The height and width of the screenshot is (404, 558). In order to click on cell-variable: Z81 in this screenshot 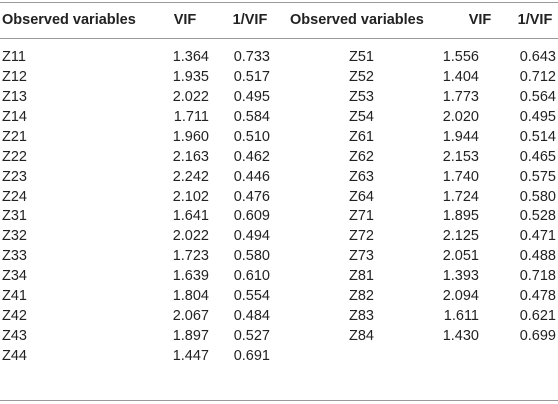, I will do `click(361, 276)`.